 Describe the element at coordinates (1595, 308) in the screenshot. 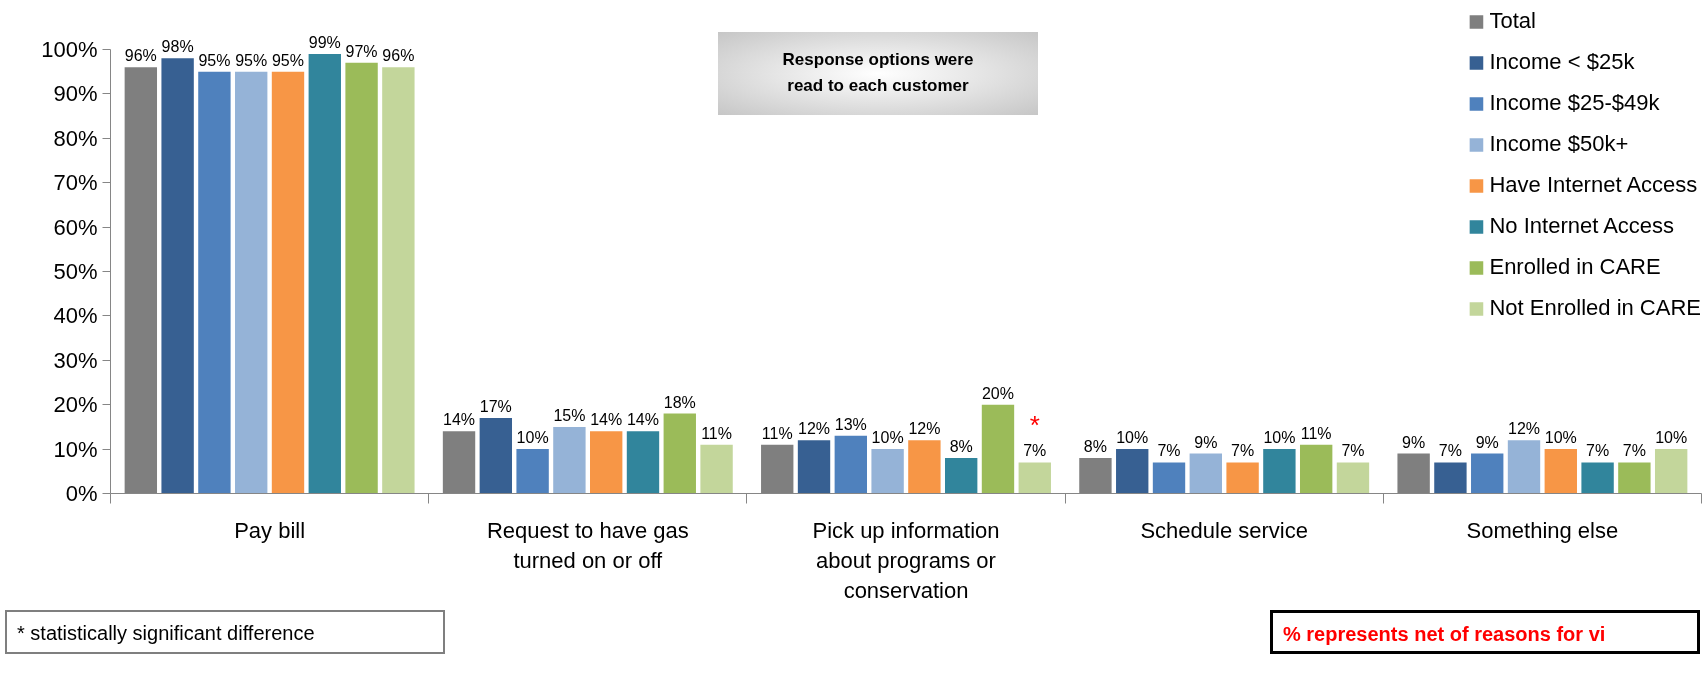

I see `legend-label: Not Enrolled in CARE` at that location.